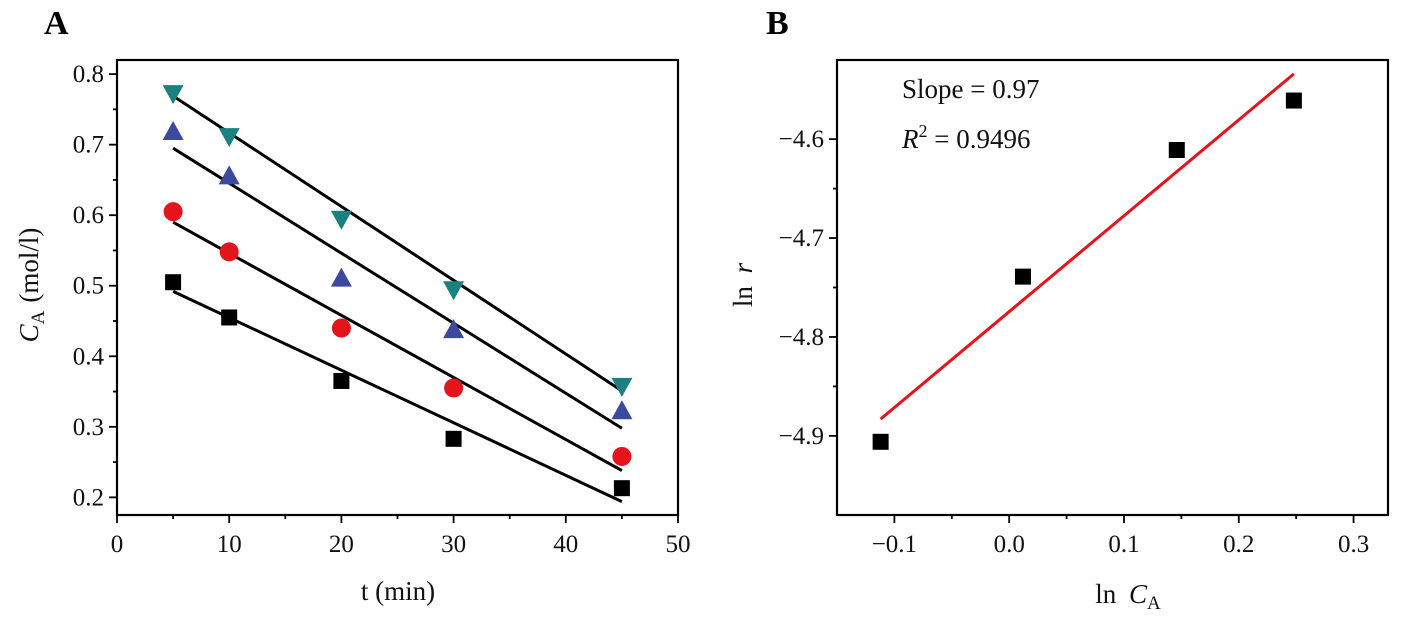 The width and height of the screenshot is (1402, 622). I want to click on y-axis-label-b: ln r, so click(743, 284).